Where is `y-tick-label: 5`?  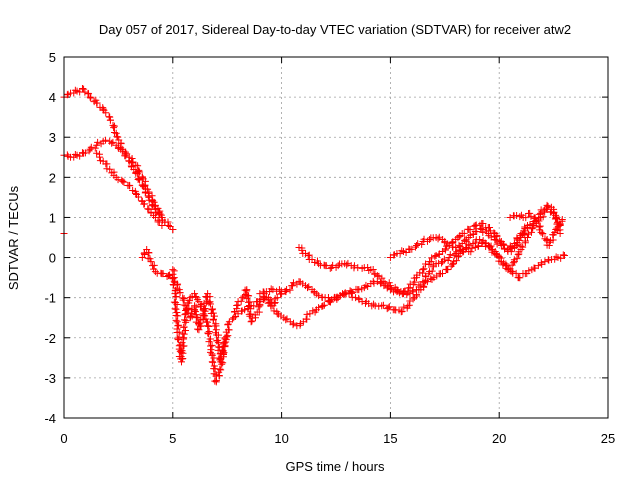 y-tick-label: 5 is located at coordinates (52, 57).